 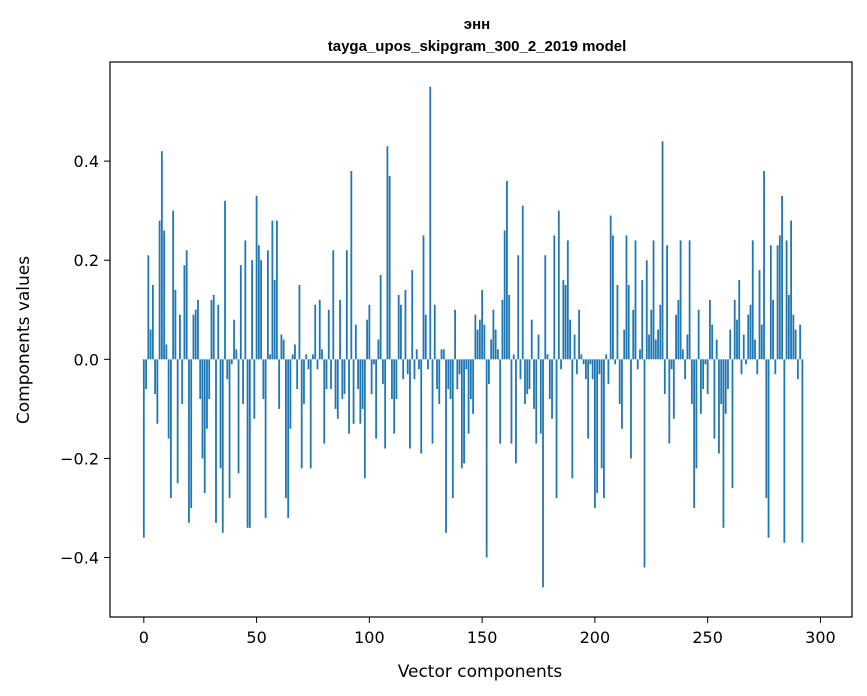 I want to click on x-tick-label: 250, so click(x=707, y=637).